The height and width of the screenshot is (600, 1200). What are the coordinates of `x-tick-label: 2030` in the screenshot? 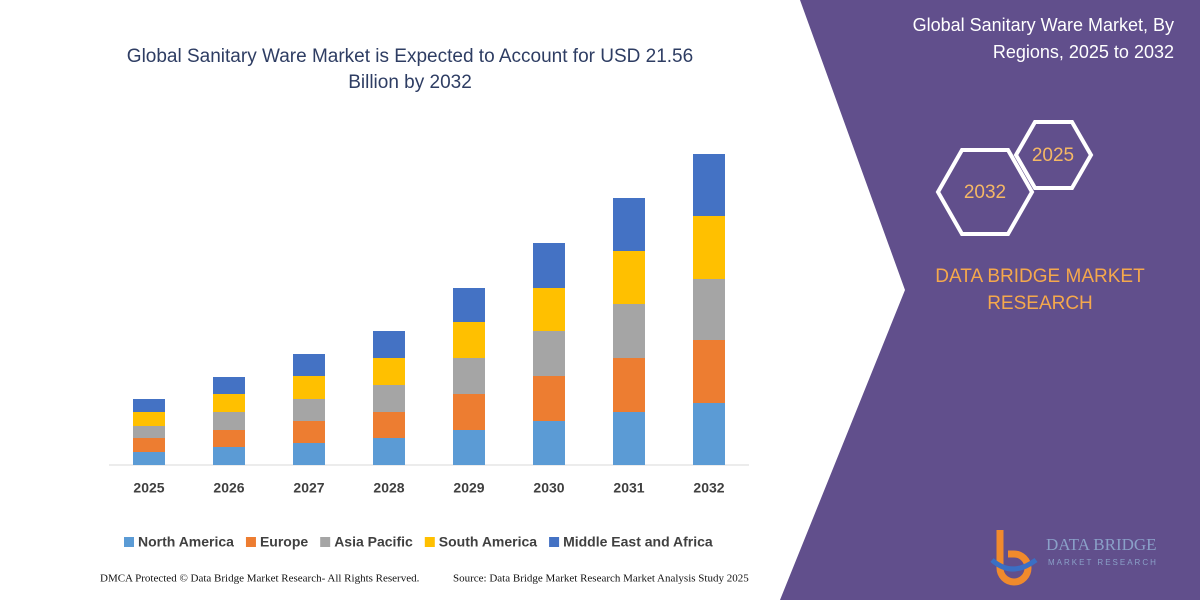 It's located at (548, 488).